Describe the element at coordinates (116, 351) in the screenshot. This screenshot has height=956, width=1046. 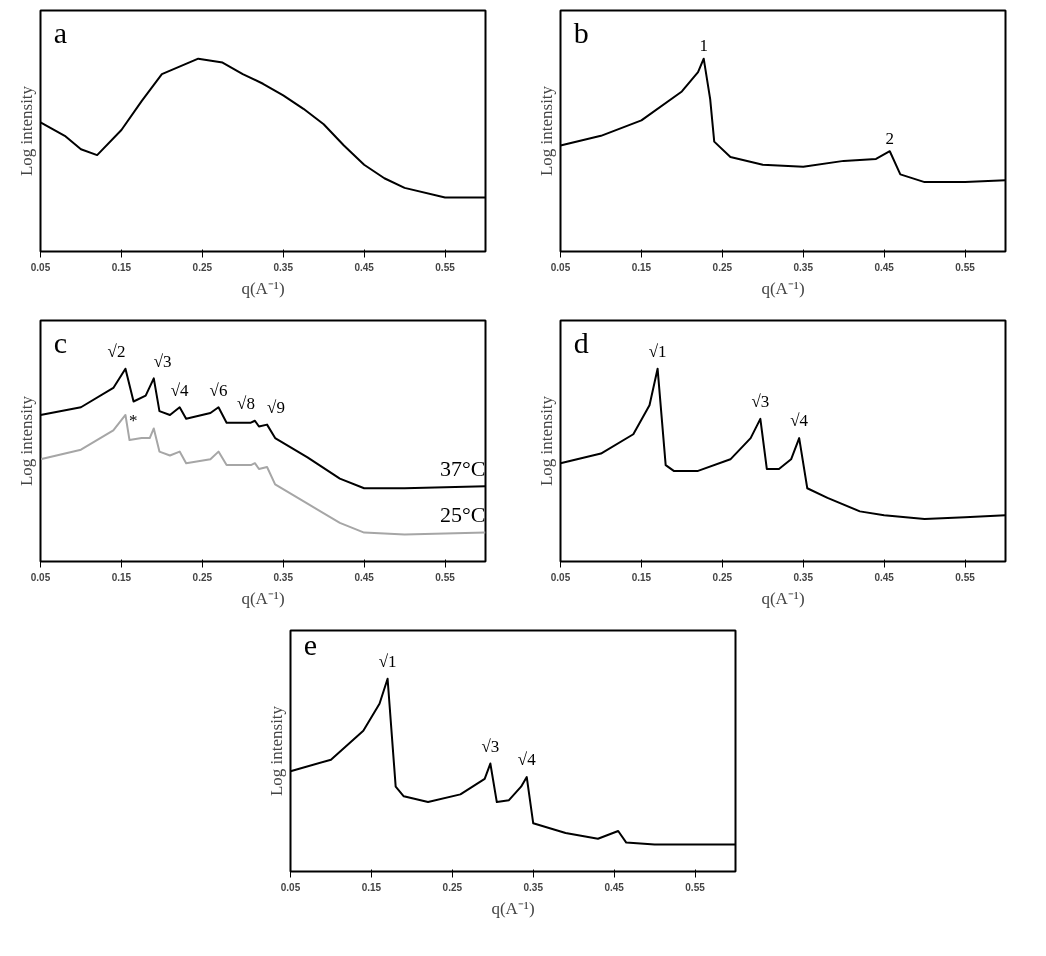
I see `annotation: √2` at that location.